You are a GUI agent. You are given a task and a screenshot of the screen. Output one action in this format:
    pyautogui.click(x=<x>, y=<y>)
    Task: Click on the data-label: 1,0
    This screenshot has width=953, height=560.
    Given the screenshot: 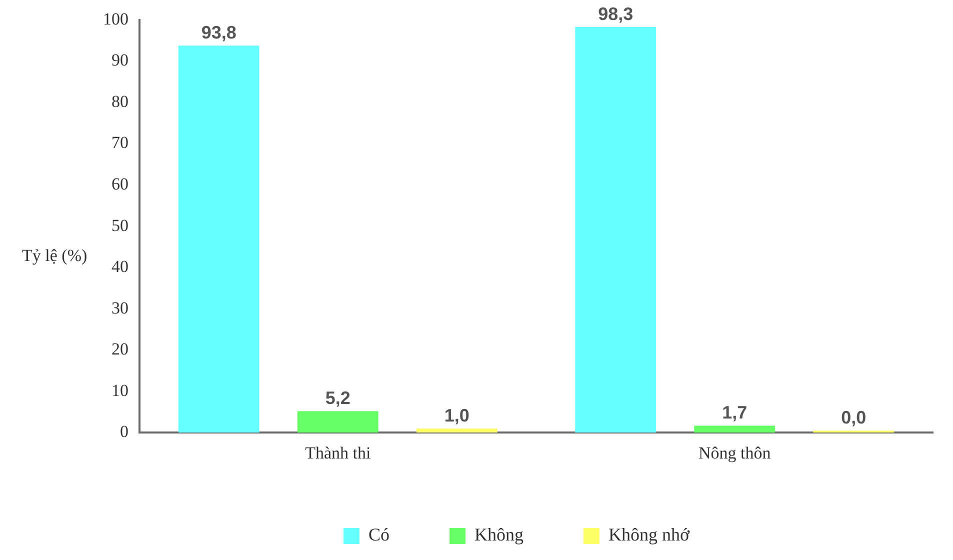 What is the action you would take?
    pyautogui.click(x=457, y=415)
    